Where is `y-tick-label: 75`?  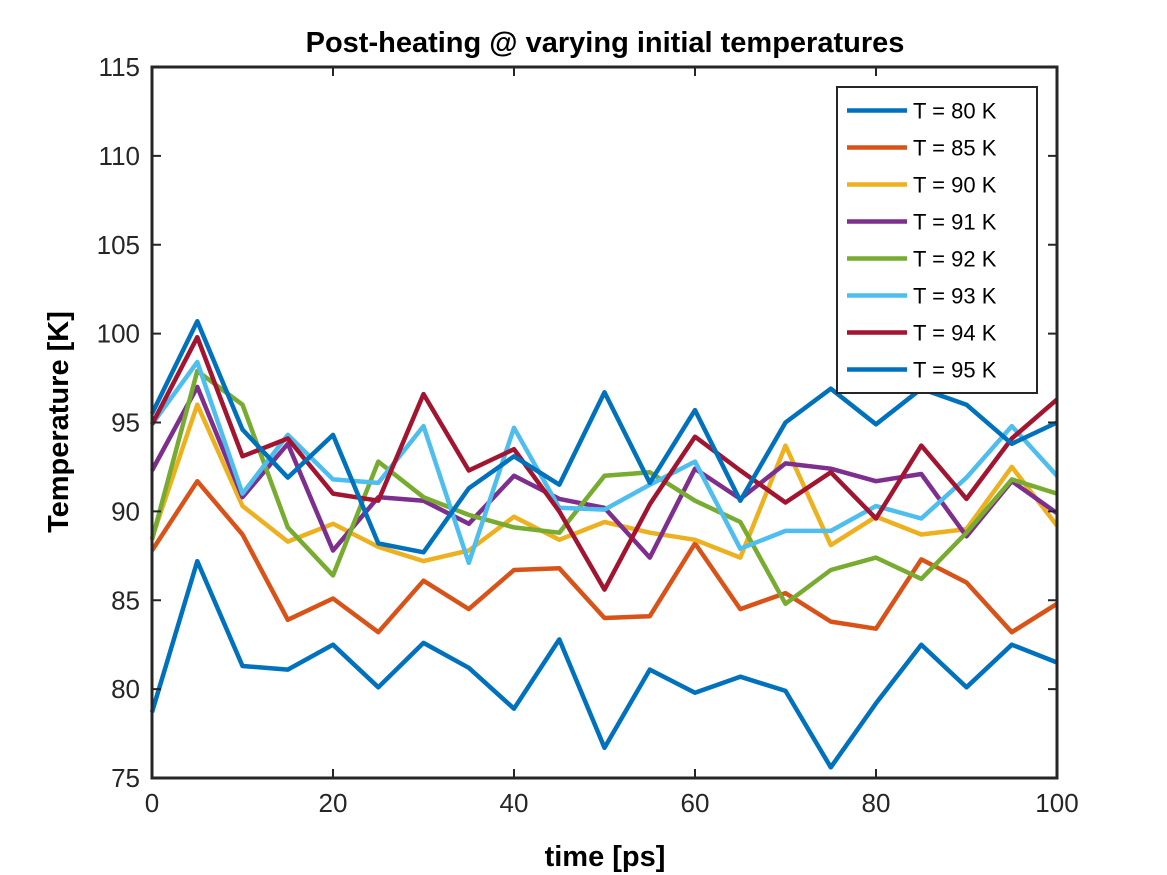
y-tick-label: 75 is located at coordinates (125, 778).